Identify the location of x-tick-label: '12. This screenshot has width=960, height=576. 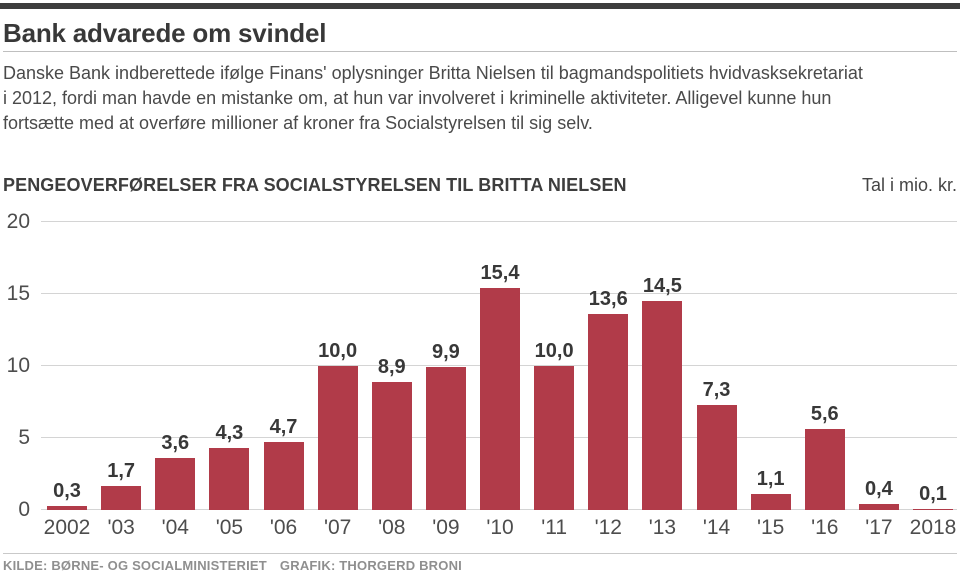
(608, 527).